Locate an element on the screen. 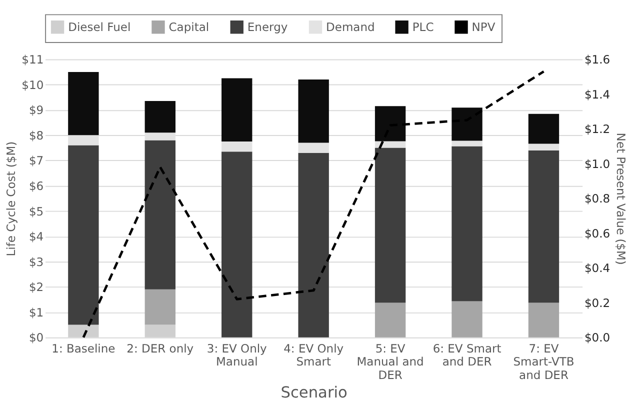 The height and width of the screenshot is (411, 631). y2-tick-label: $0.4 is located at coordinates (597, 268).